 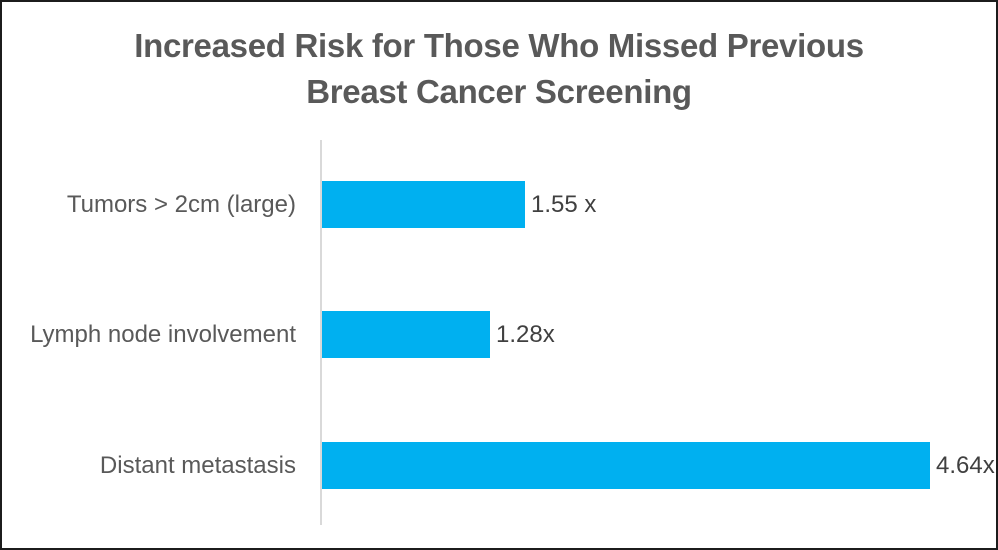 What do you see at coordinates (423, 204) in the screenshot?
I see `bar-tumors-large` at bounding box center [423, 204].